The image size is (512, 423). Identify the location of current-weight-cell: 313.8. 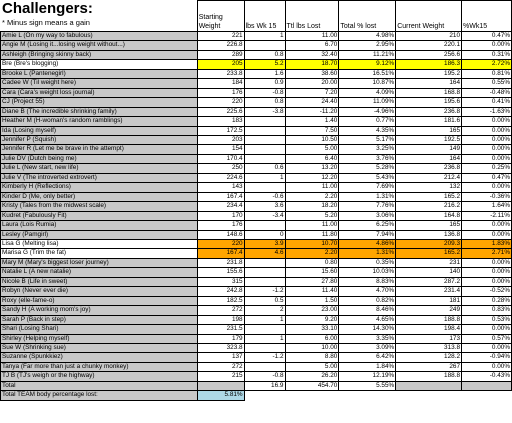
(429, 348).